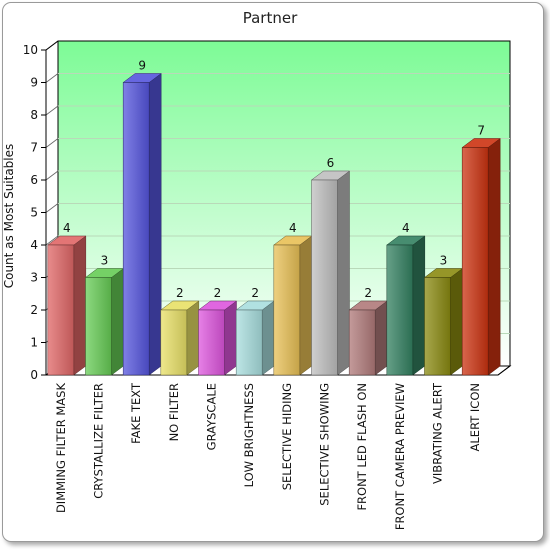  What do you see at coordinates (34, 83) in the screenshot?
I see `y-tick-label: 9` at bounding box center [34, 83].